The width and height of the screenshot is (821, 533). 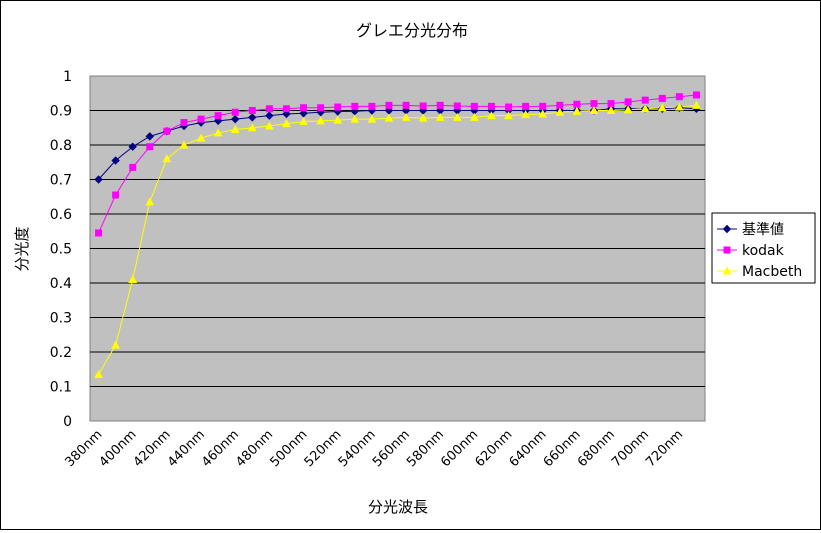 What do you see at coordinates (398, 507) in the screenshot?
I see `x-axis-label: 分光波長` at bounding box center [398, 507].